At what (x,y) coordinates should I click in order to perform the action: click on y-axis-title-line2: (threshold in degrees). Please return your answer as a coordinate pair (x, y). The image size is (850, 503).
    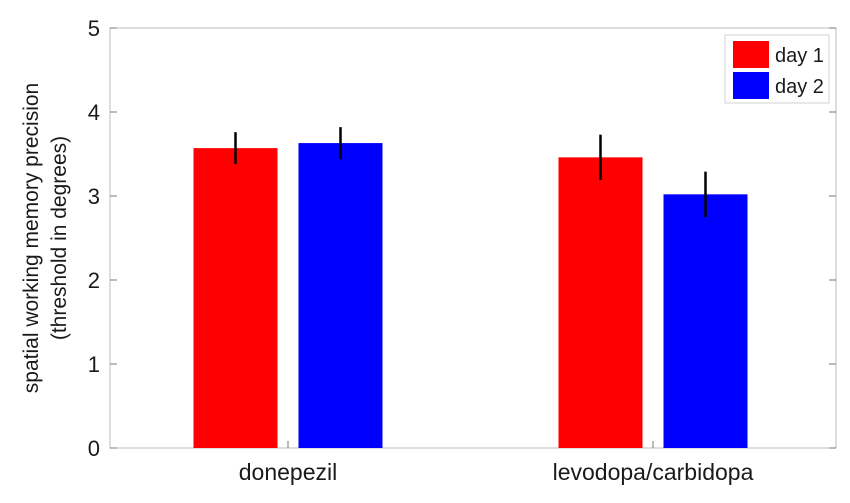
    Looking at the image, I should click on (59, 238).